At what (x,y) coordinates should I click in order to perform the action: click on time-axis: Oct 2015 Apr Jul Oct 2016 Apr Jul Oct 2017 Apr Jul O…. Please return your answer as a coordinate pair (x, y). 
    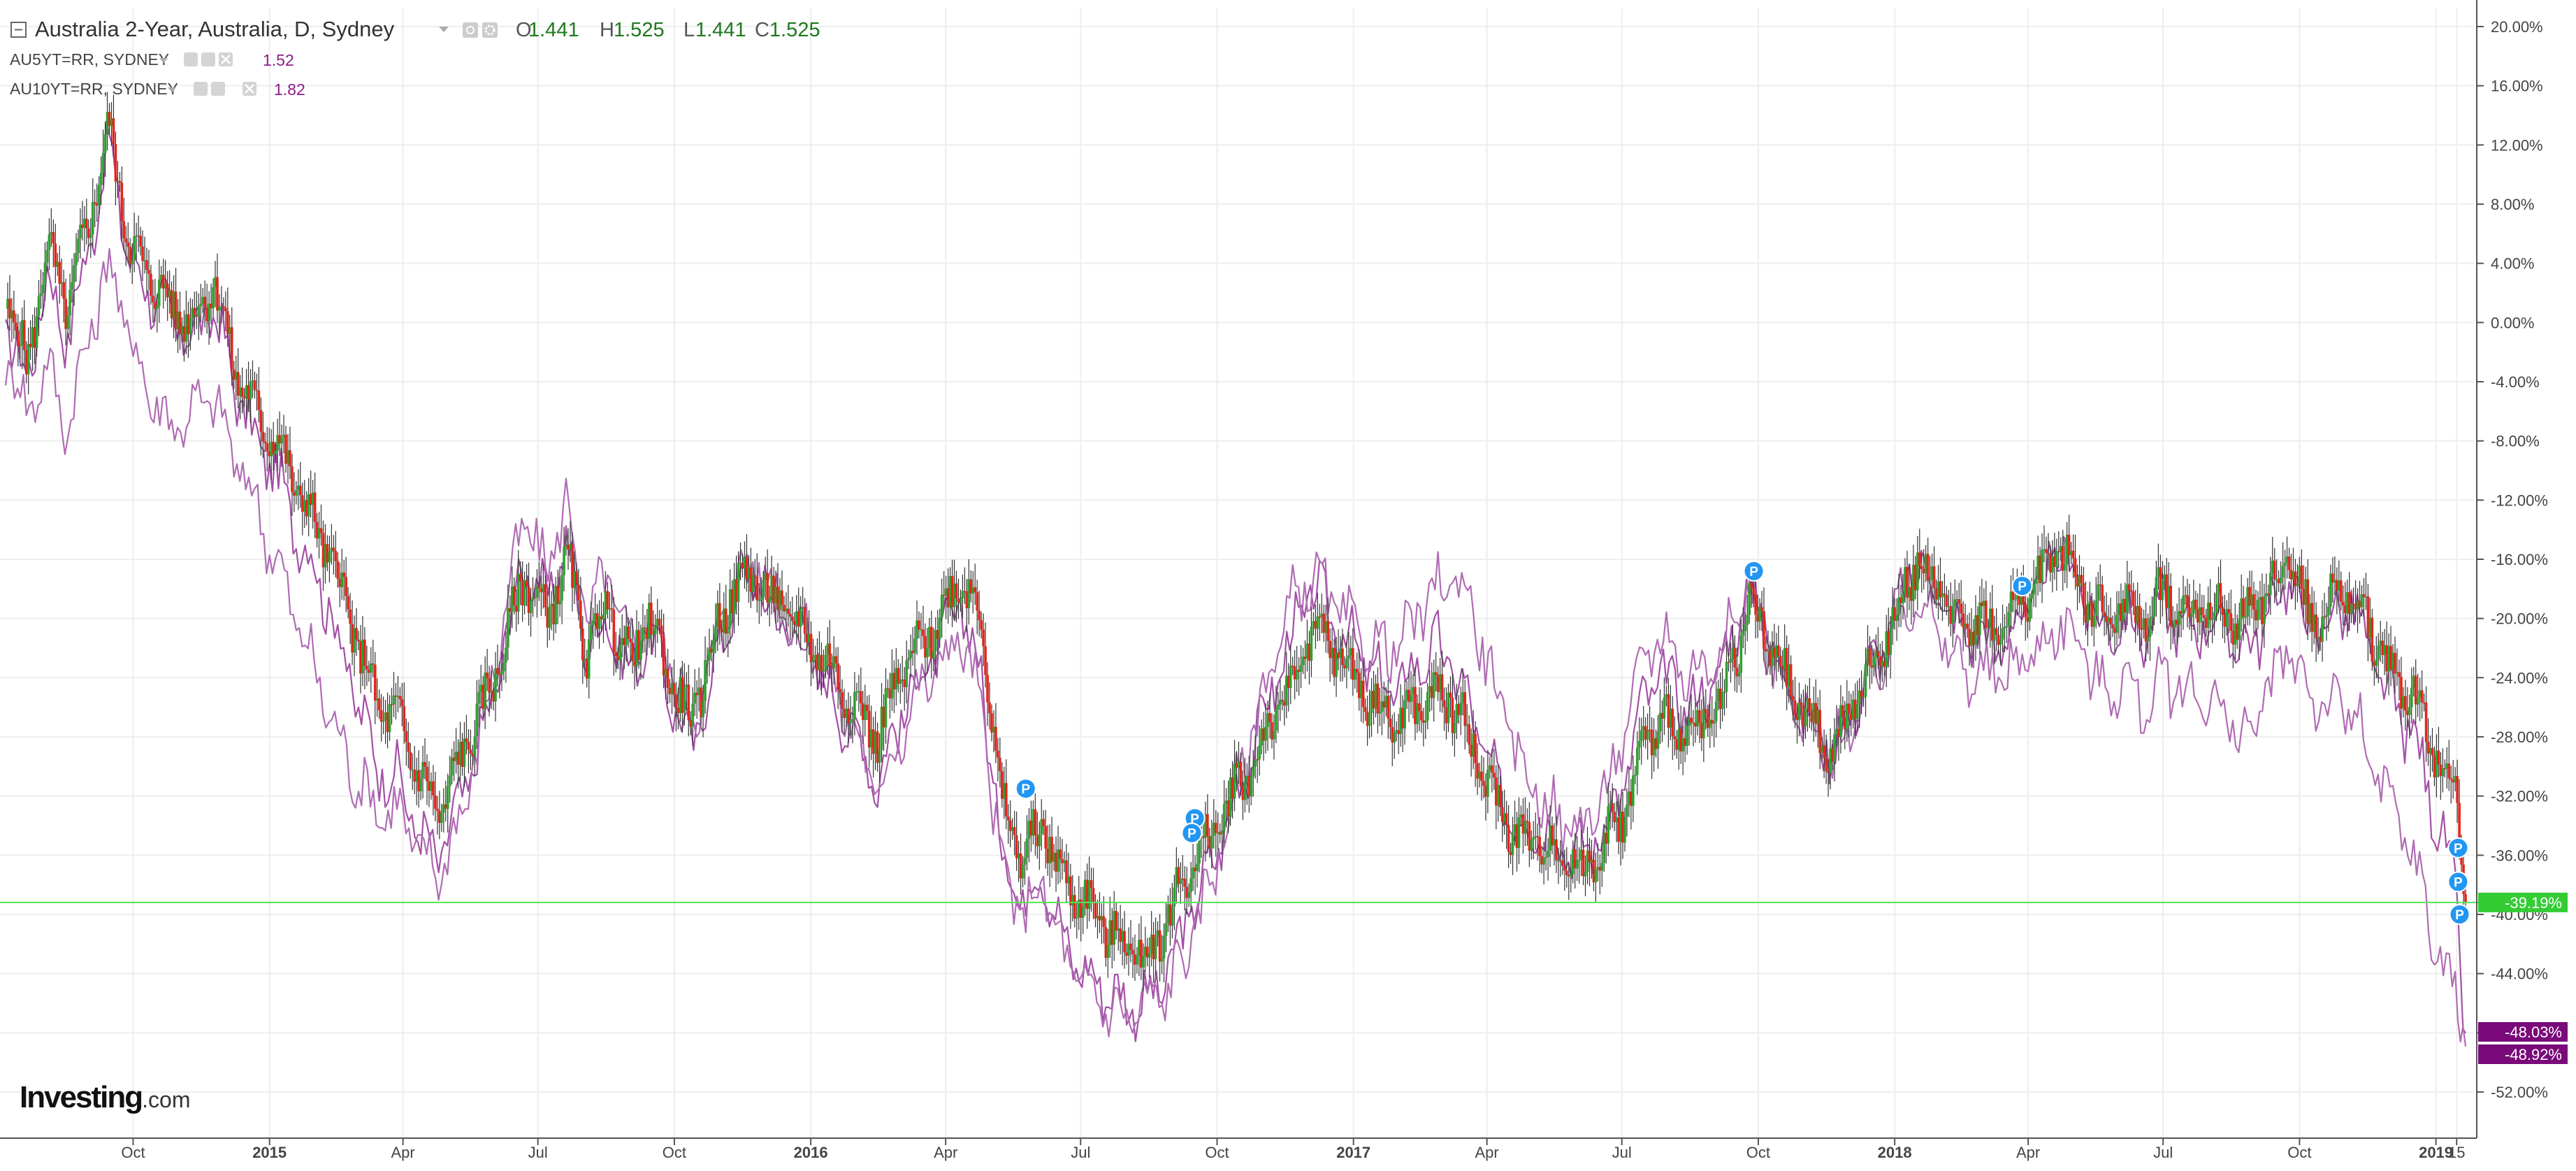
    Looking at the image, I should click on (1293, 1149).